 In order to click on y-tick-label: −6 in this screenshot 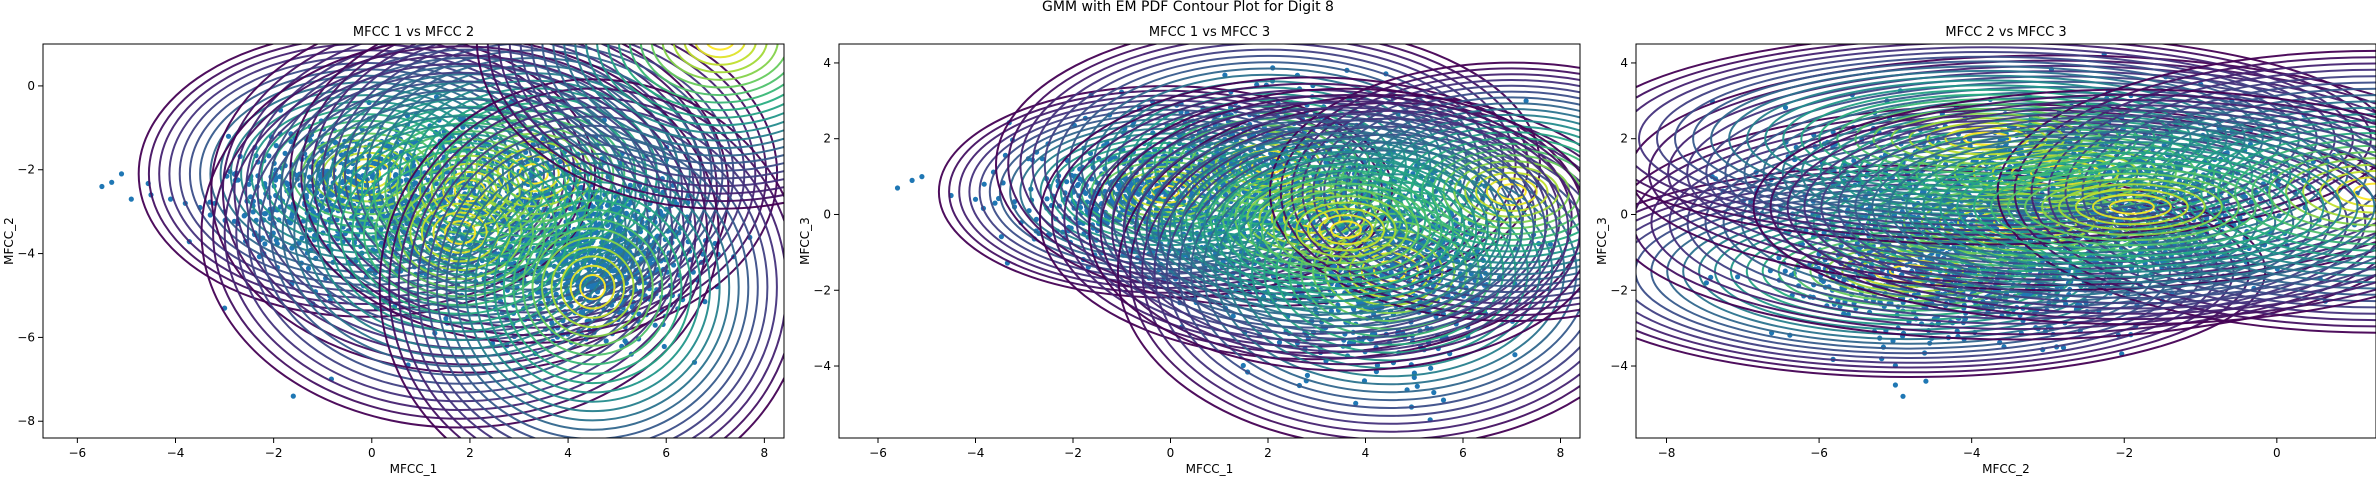, I will do `click(26, 337)`.